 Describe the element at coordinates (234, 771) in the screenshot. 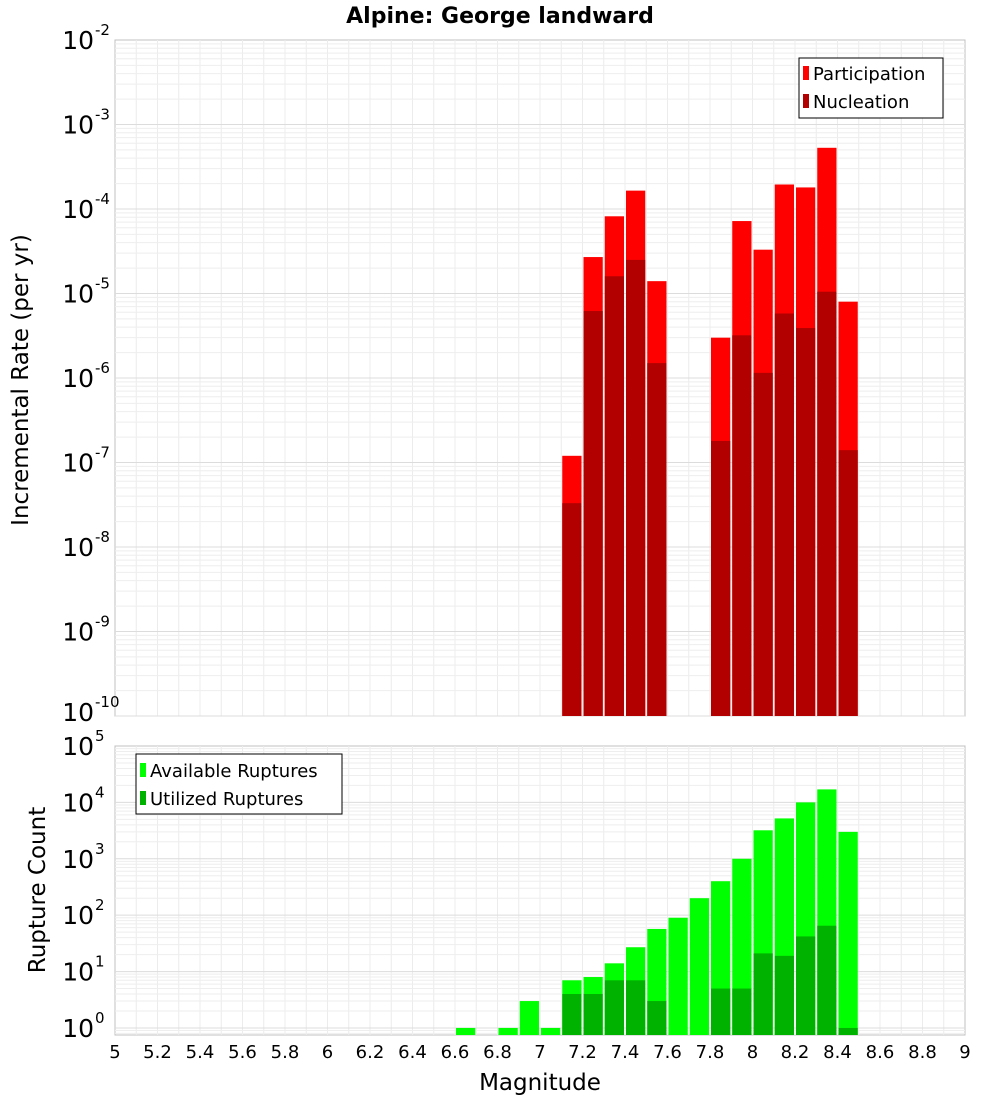

I see `available-legend-label: Available Ruptures` at that location.